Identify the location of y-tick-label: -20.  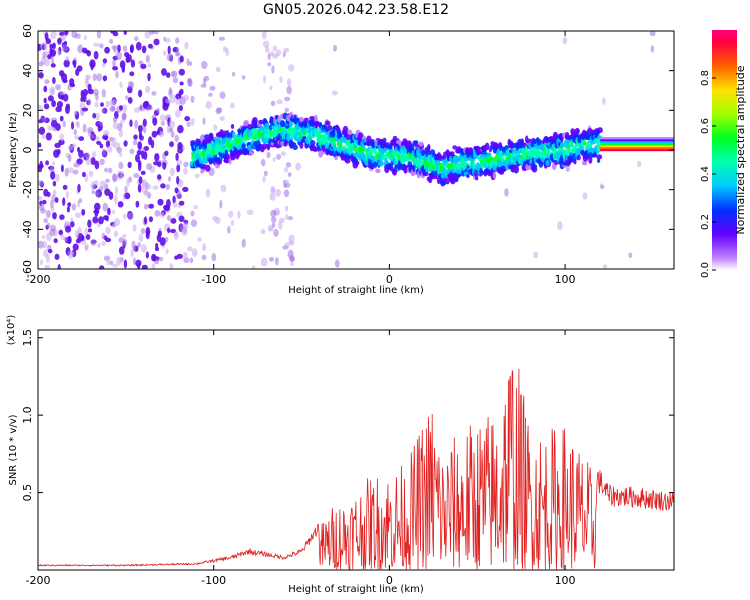
(27, 190).